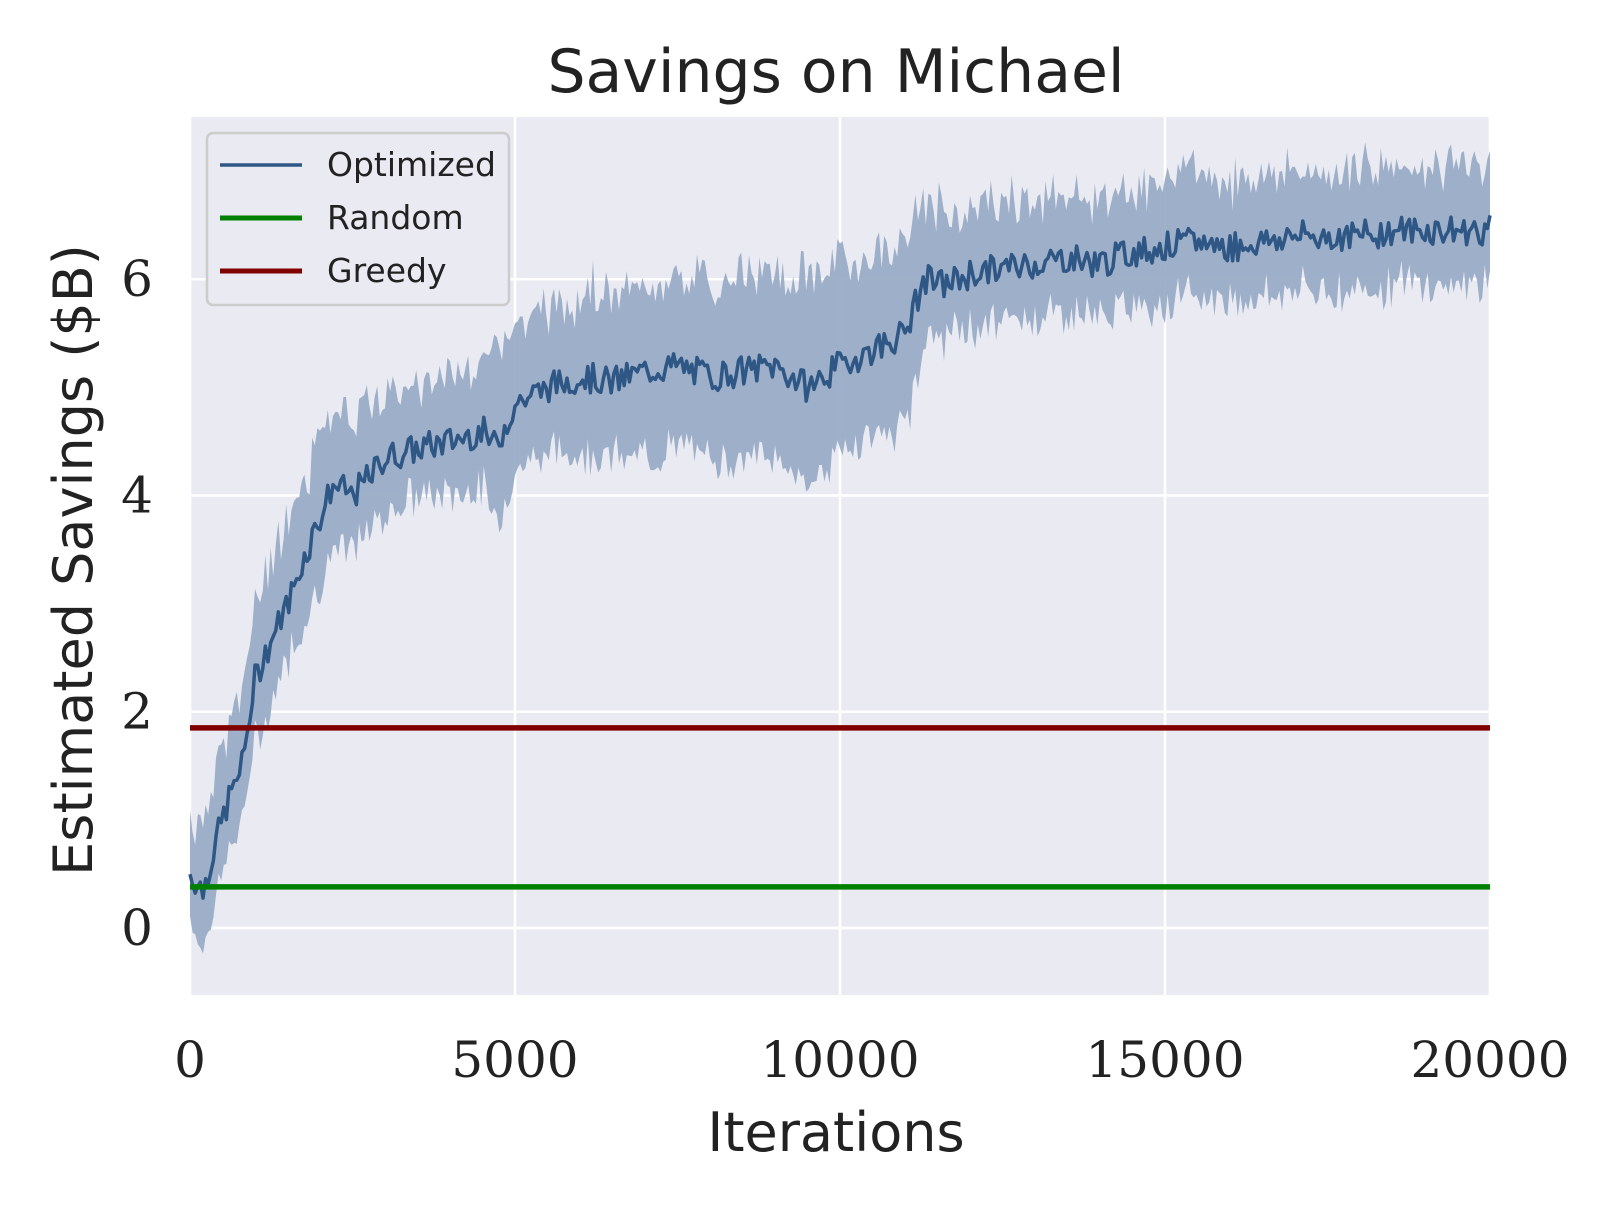 The width and height of the screenshot is (1600, 1205). I want to click on y-tick-label: 0, so click(137, 928).